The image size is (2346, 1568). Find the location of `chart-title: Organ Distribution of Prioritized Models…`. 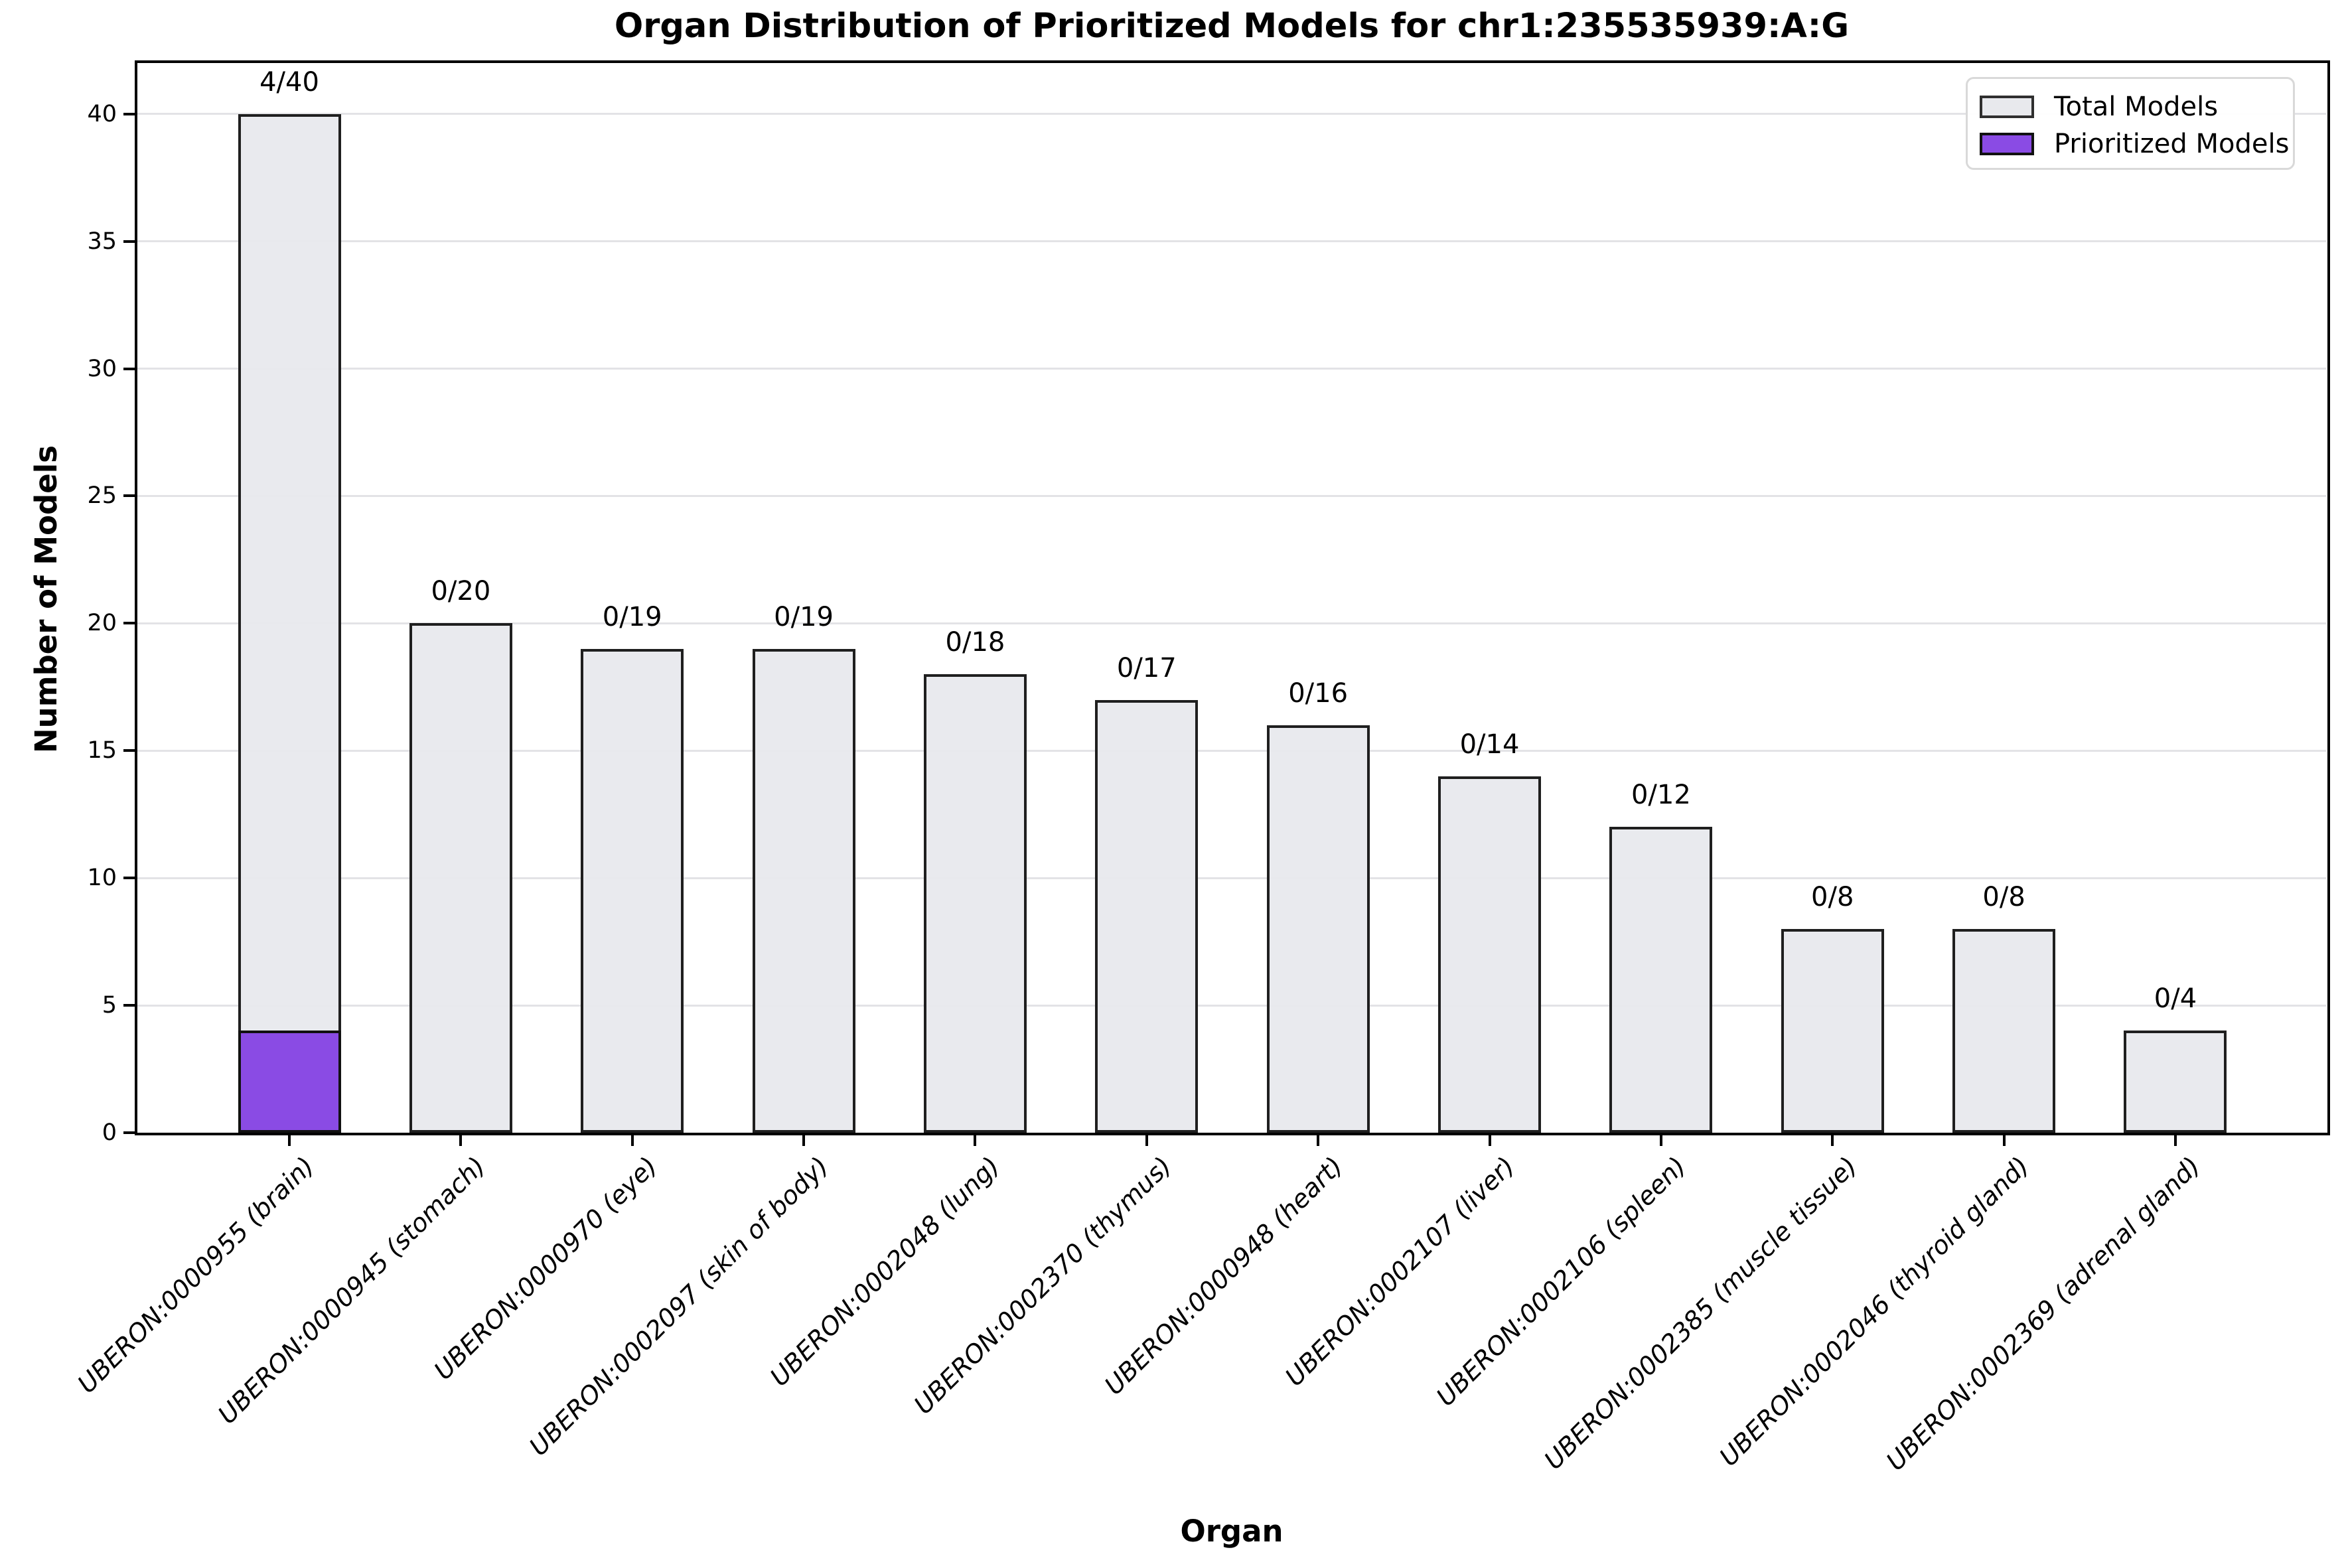

chart-title: Organ Distribution of Prioritized Models… is located at coordinates (1232, 26).